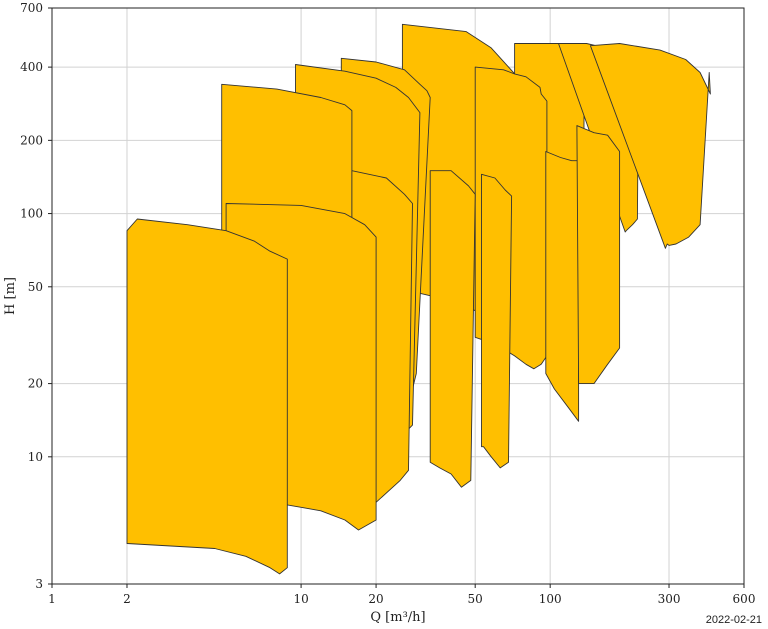 This screenshot has height=629, width=768. Describe the element at coordinates (397, 617) in the screenshot. I see `x-axis-title: Q [m³/h]` at that location.